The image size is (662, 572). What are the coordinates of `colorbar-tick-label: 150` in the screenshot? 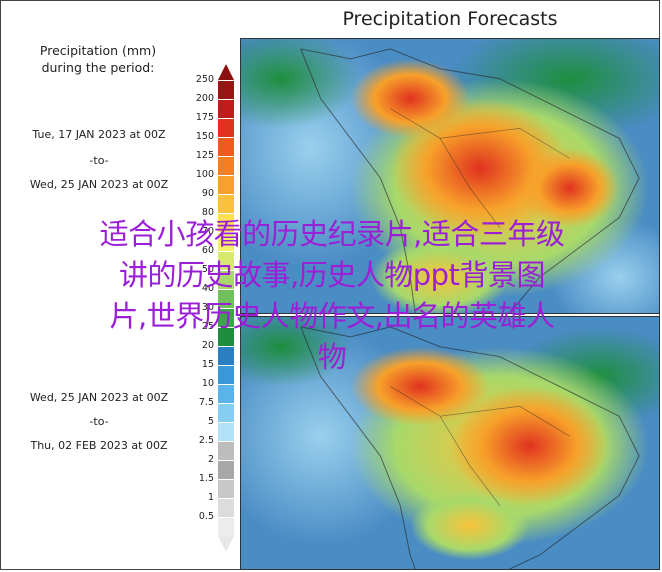 It's located at (204, 136).